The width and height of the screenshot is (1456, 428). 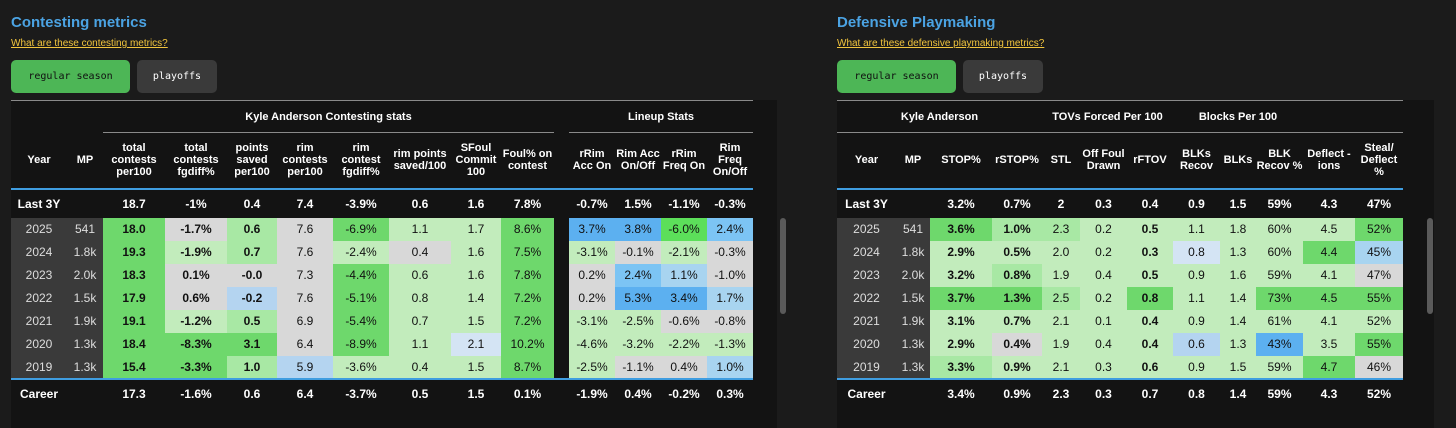 What do you see at coordinates (1196, 160) in the screenshot?
I see `column-header: BLKs Recov` at bounding box center [1196, 160].